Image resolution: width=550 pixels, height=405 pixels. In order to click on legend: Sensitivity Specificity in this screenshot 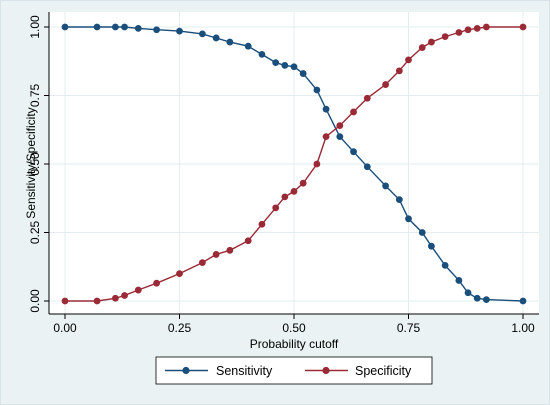, I will do `click(294, 370)`.